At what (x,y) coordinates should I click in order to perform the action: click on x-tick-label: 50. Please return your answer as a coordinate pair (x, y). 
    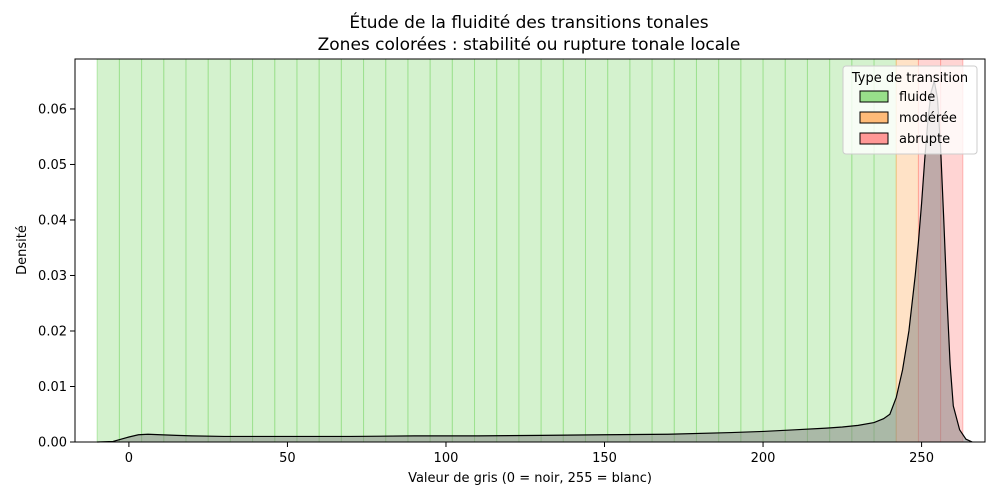
    Looking at the image, I should click on (287, 458).